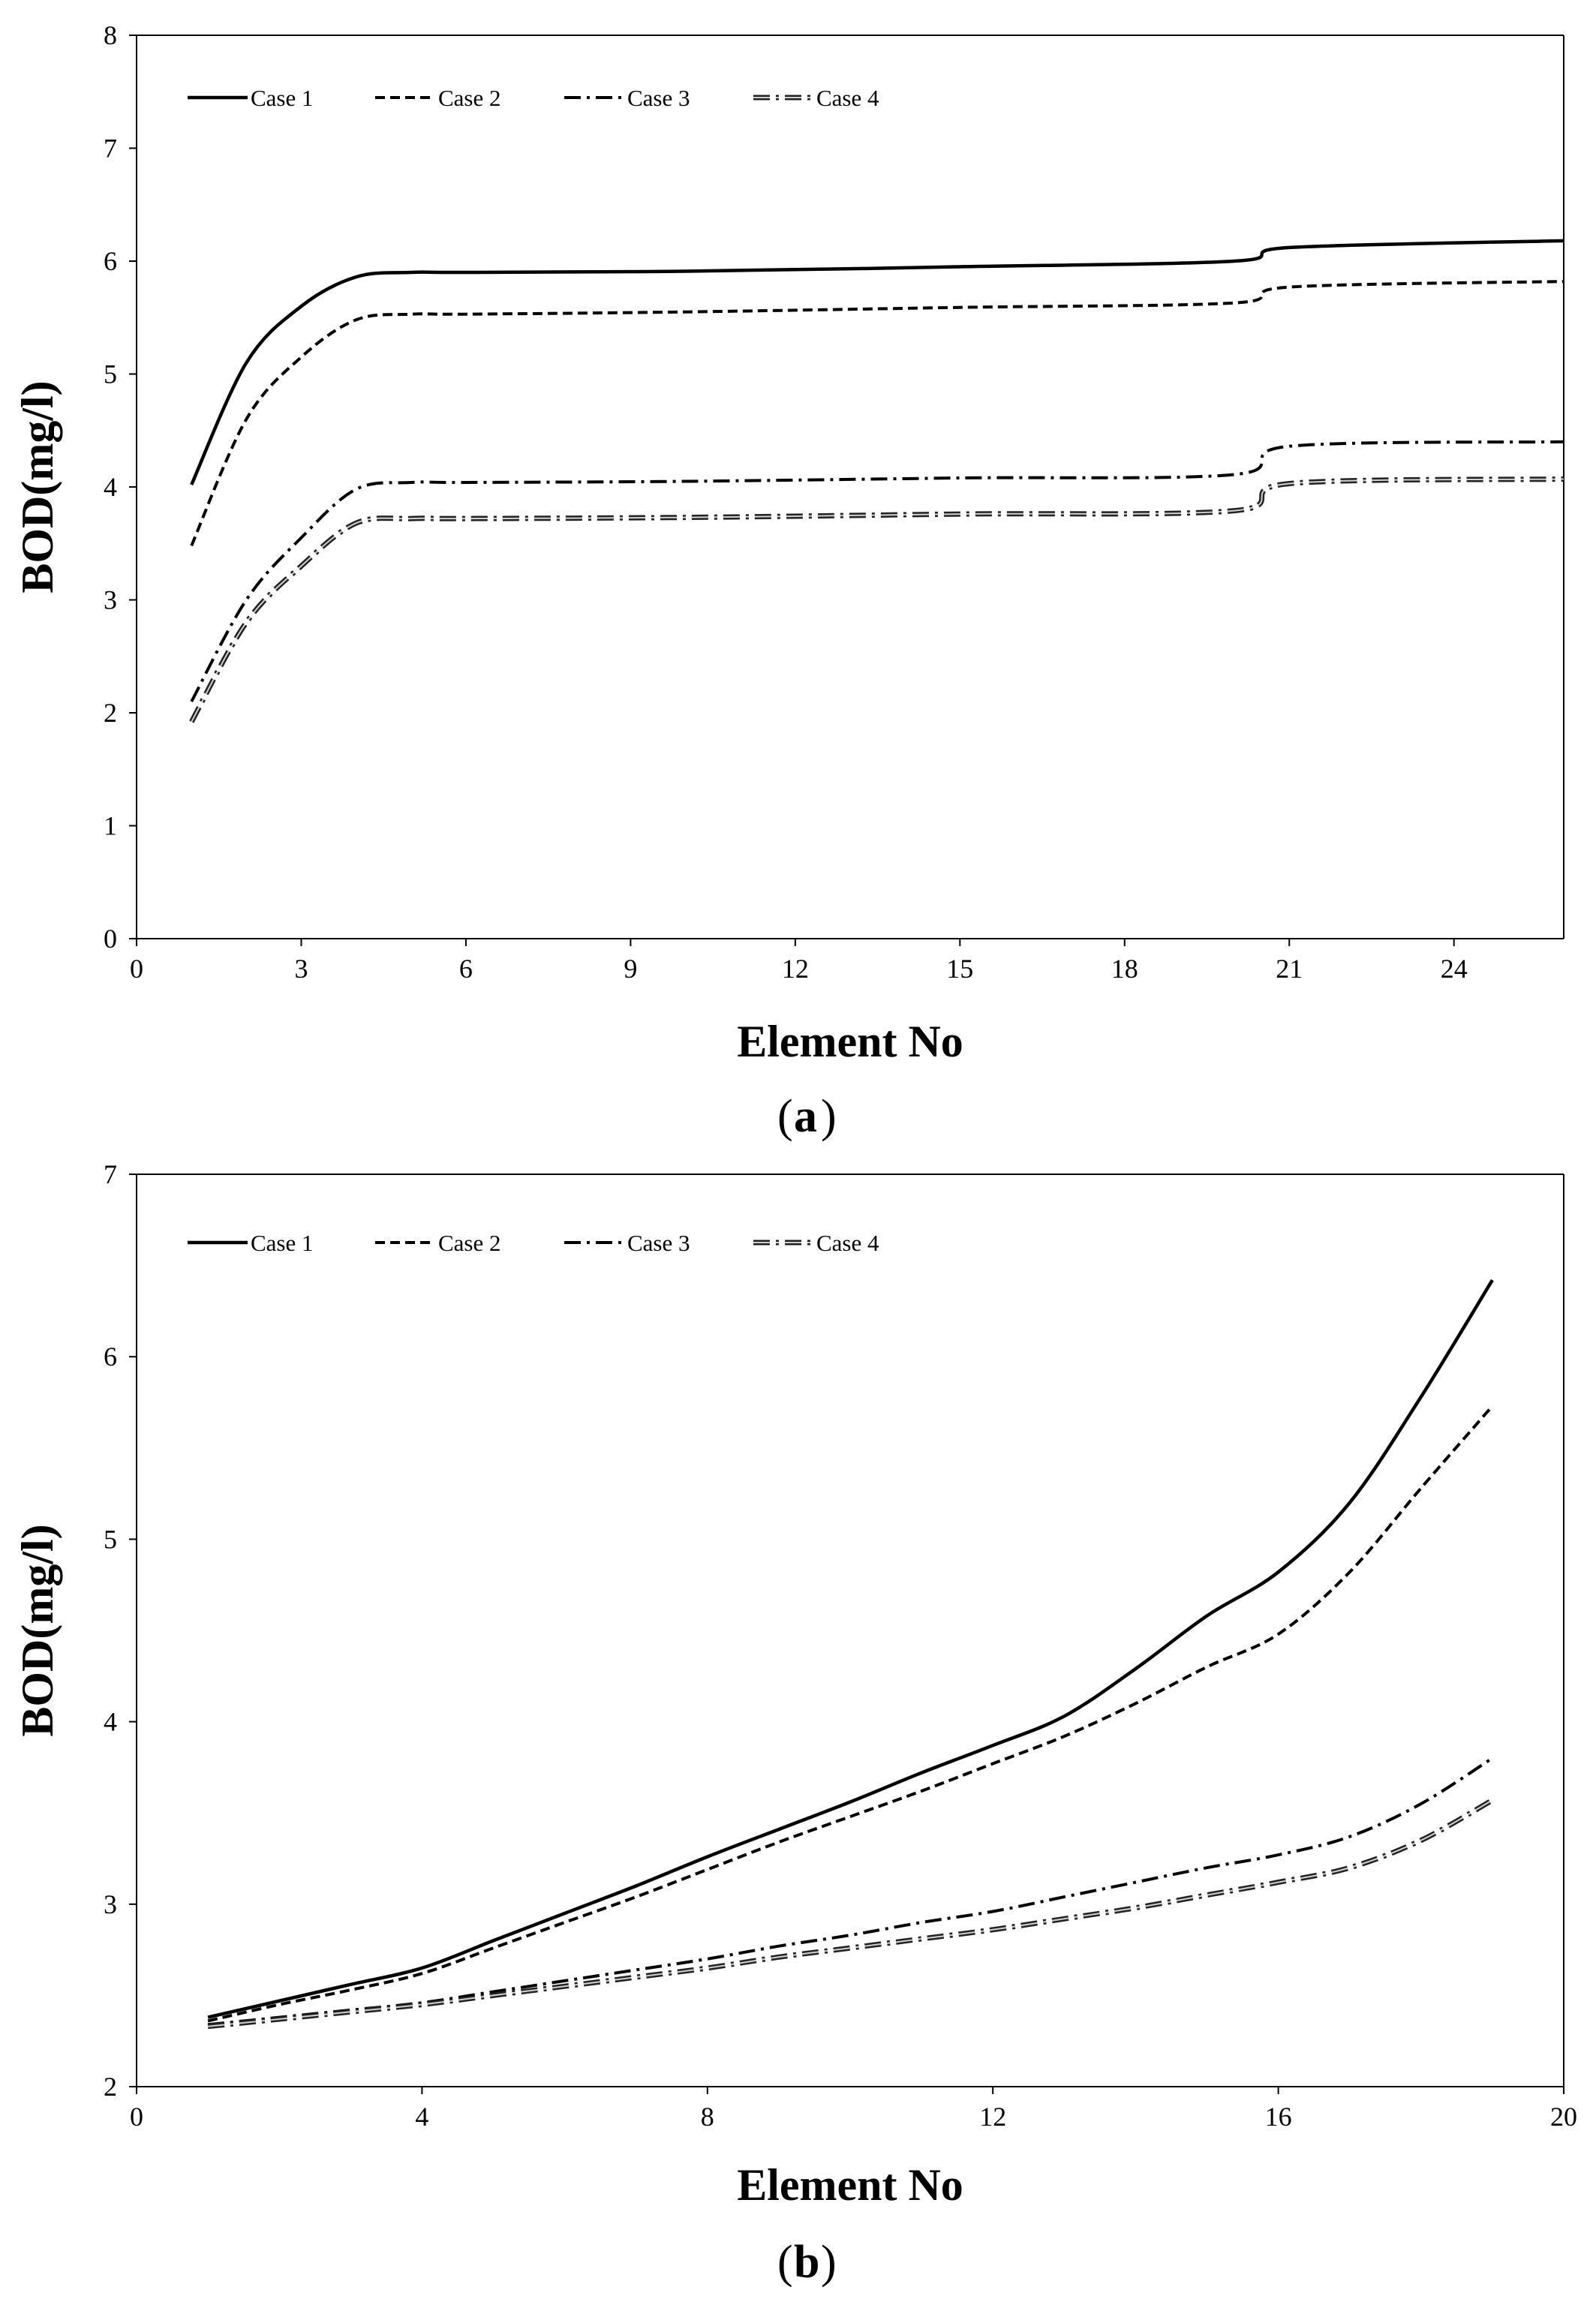  What do you see at coordinates (110, 261) in the screenshot?
I see `panel-a-y-tick-label: 6` at bounding box center [110, 261].